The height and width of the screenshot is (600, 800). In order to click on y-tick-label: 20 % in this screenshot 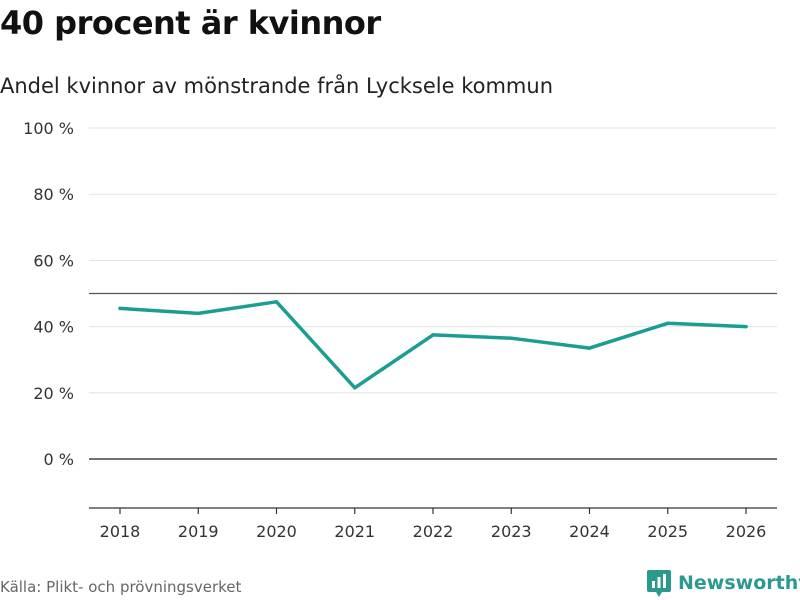, I will do `click(53, 393)`.